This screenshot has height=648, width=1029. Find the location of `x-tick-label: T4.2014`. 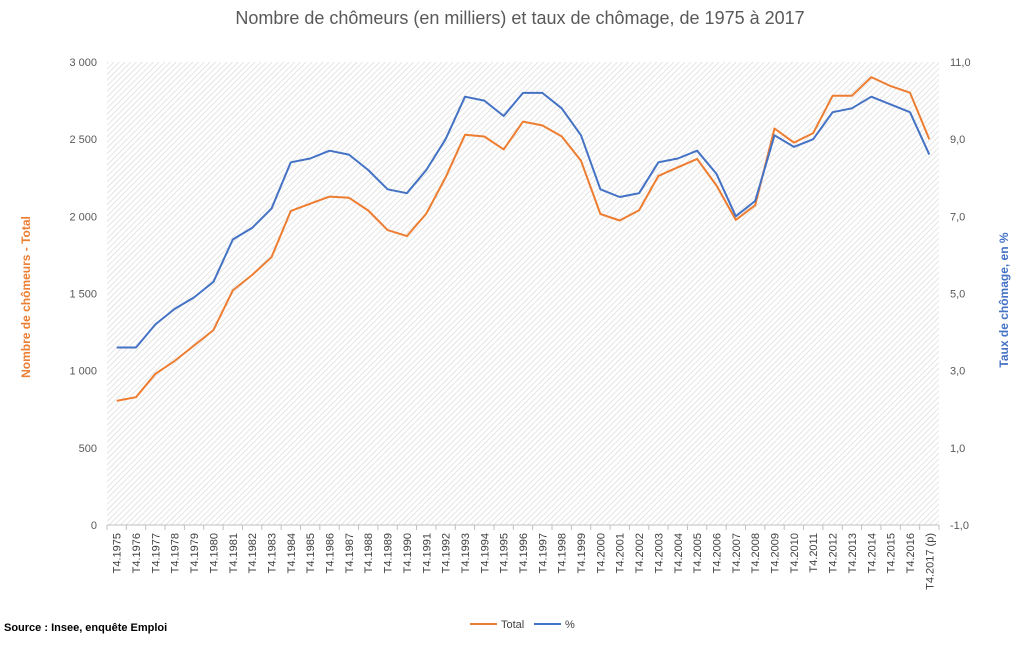

x-tick-label: T4.2014 is located at coordinates (872, 553).